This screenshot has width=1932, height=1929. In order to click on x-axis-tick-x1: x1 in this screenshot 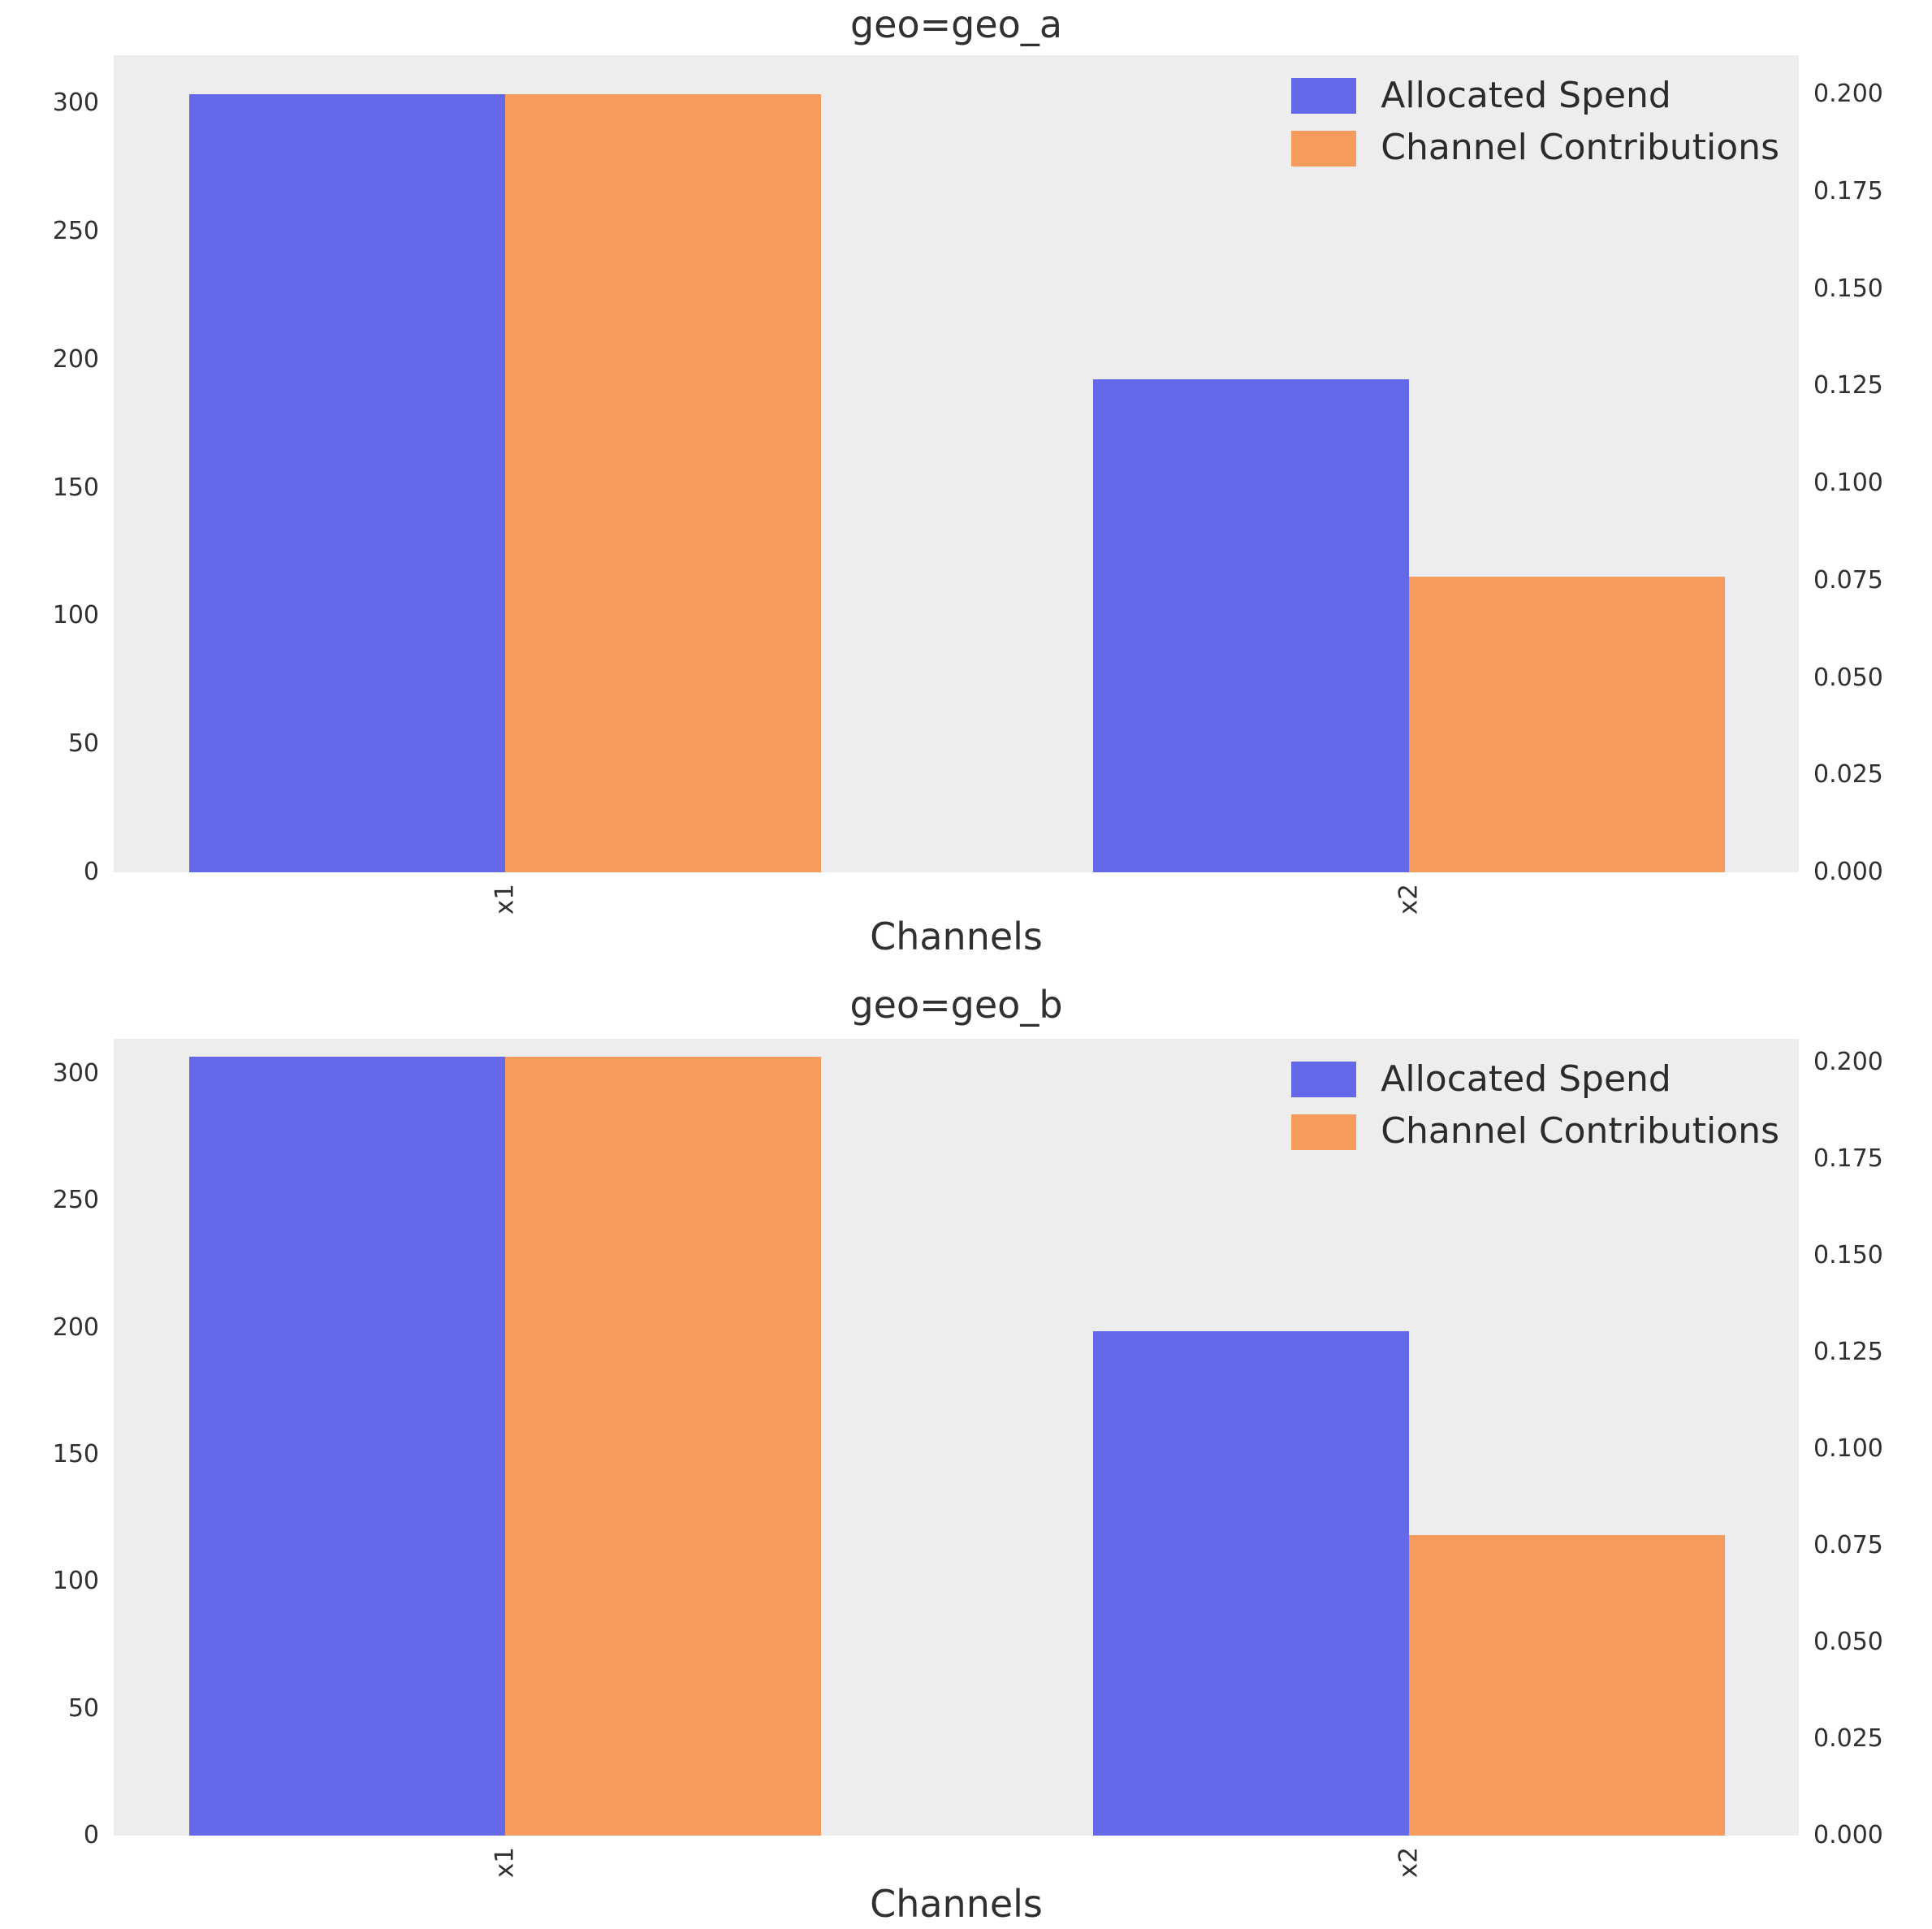, I will do `click(505, 1863)`.